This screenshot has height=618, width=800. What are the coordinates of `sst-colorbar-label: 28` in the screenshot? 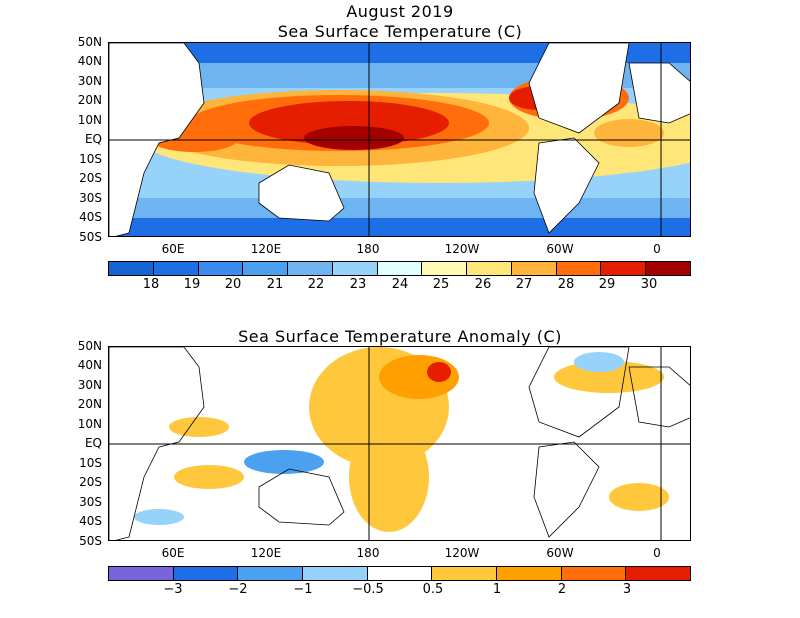 It's located at (566, 284).